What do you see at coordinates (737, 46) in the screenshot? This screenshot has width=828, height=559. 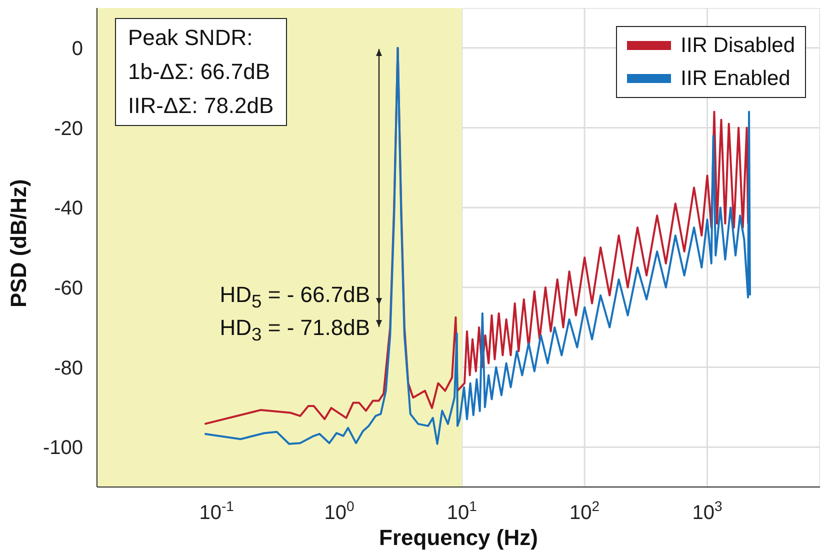 I see `legend-label: IIR Disabled` at bounding box center [737, 46].